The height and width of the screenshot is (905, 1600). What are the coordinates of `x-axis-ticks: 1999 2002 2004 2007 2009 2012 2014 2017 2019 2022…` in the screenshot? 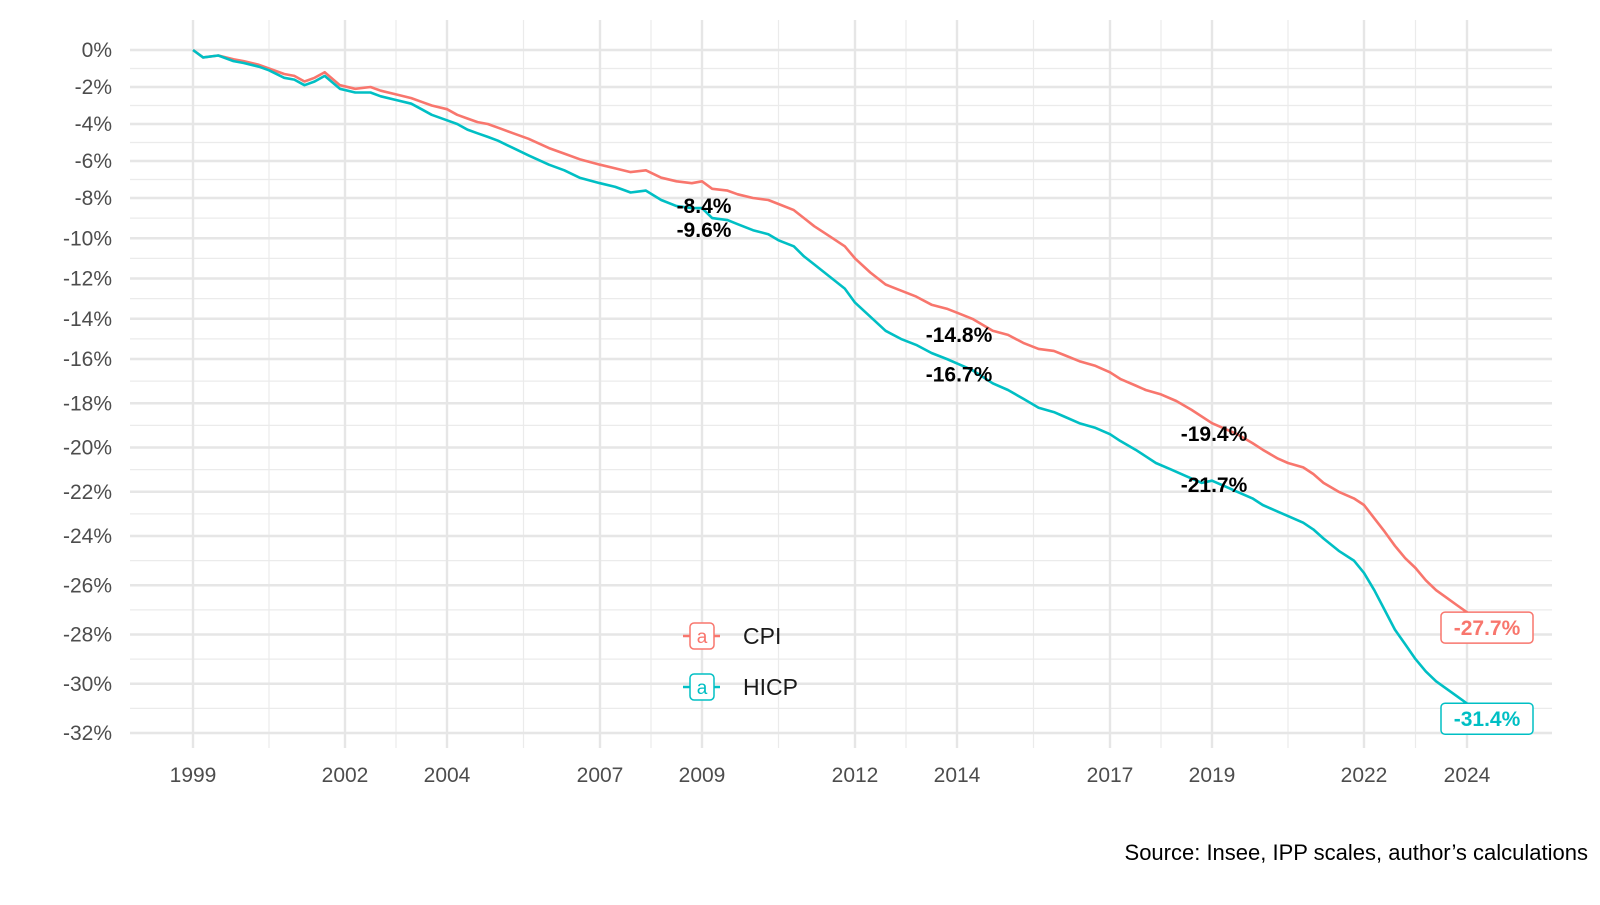 It's located at (830, 775).